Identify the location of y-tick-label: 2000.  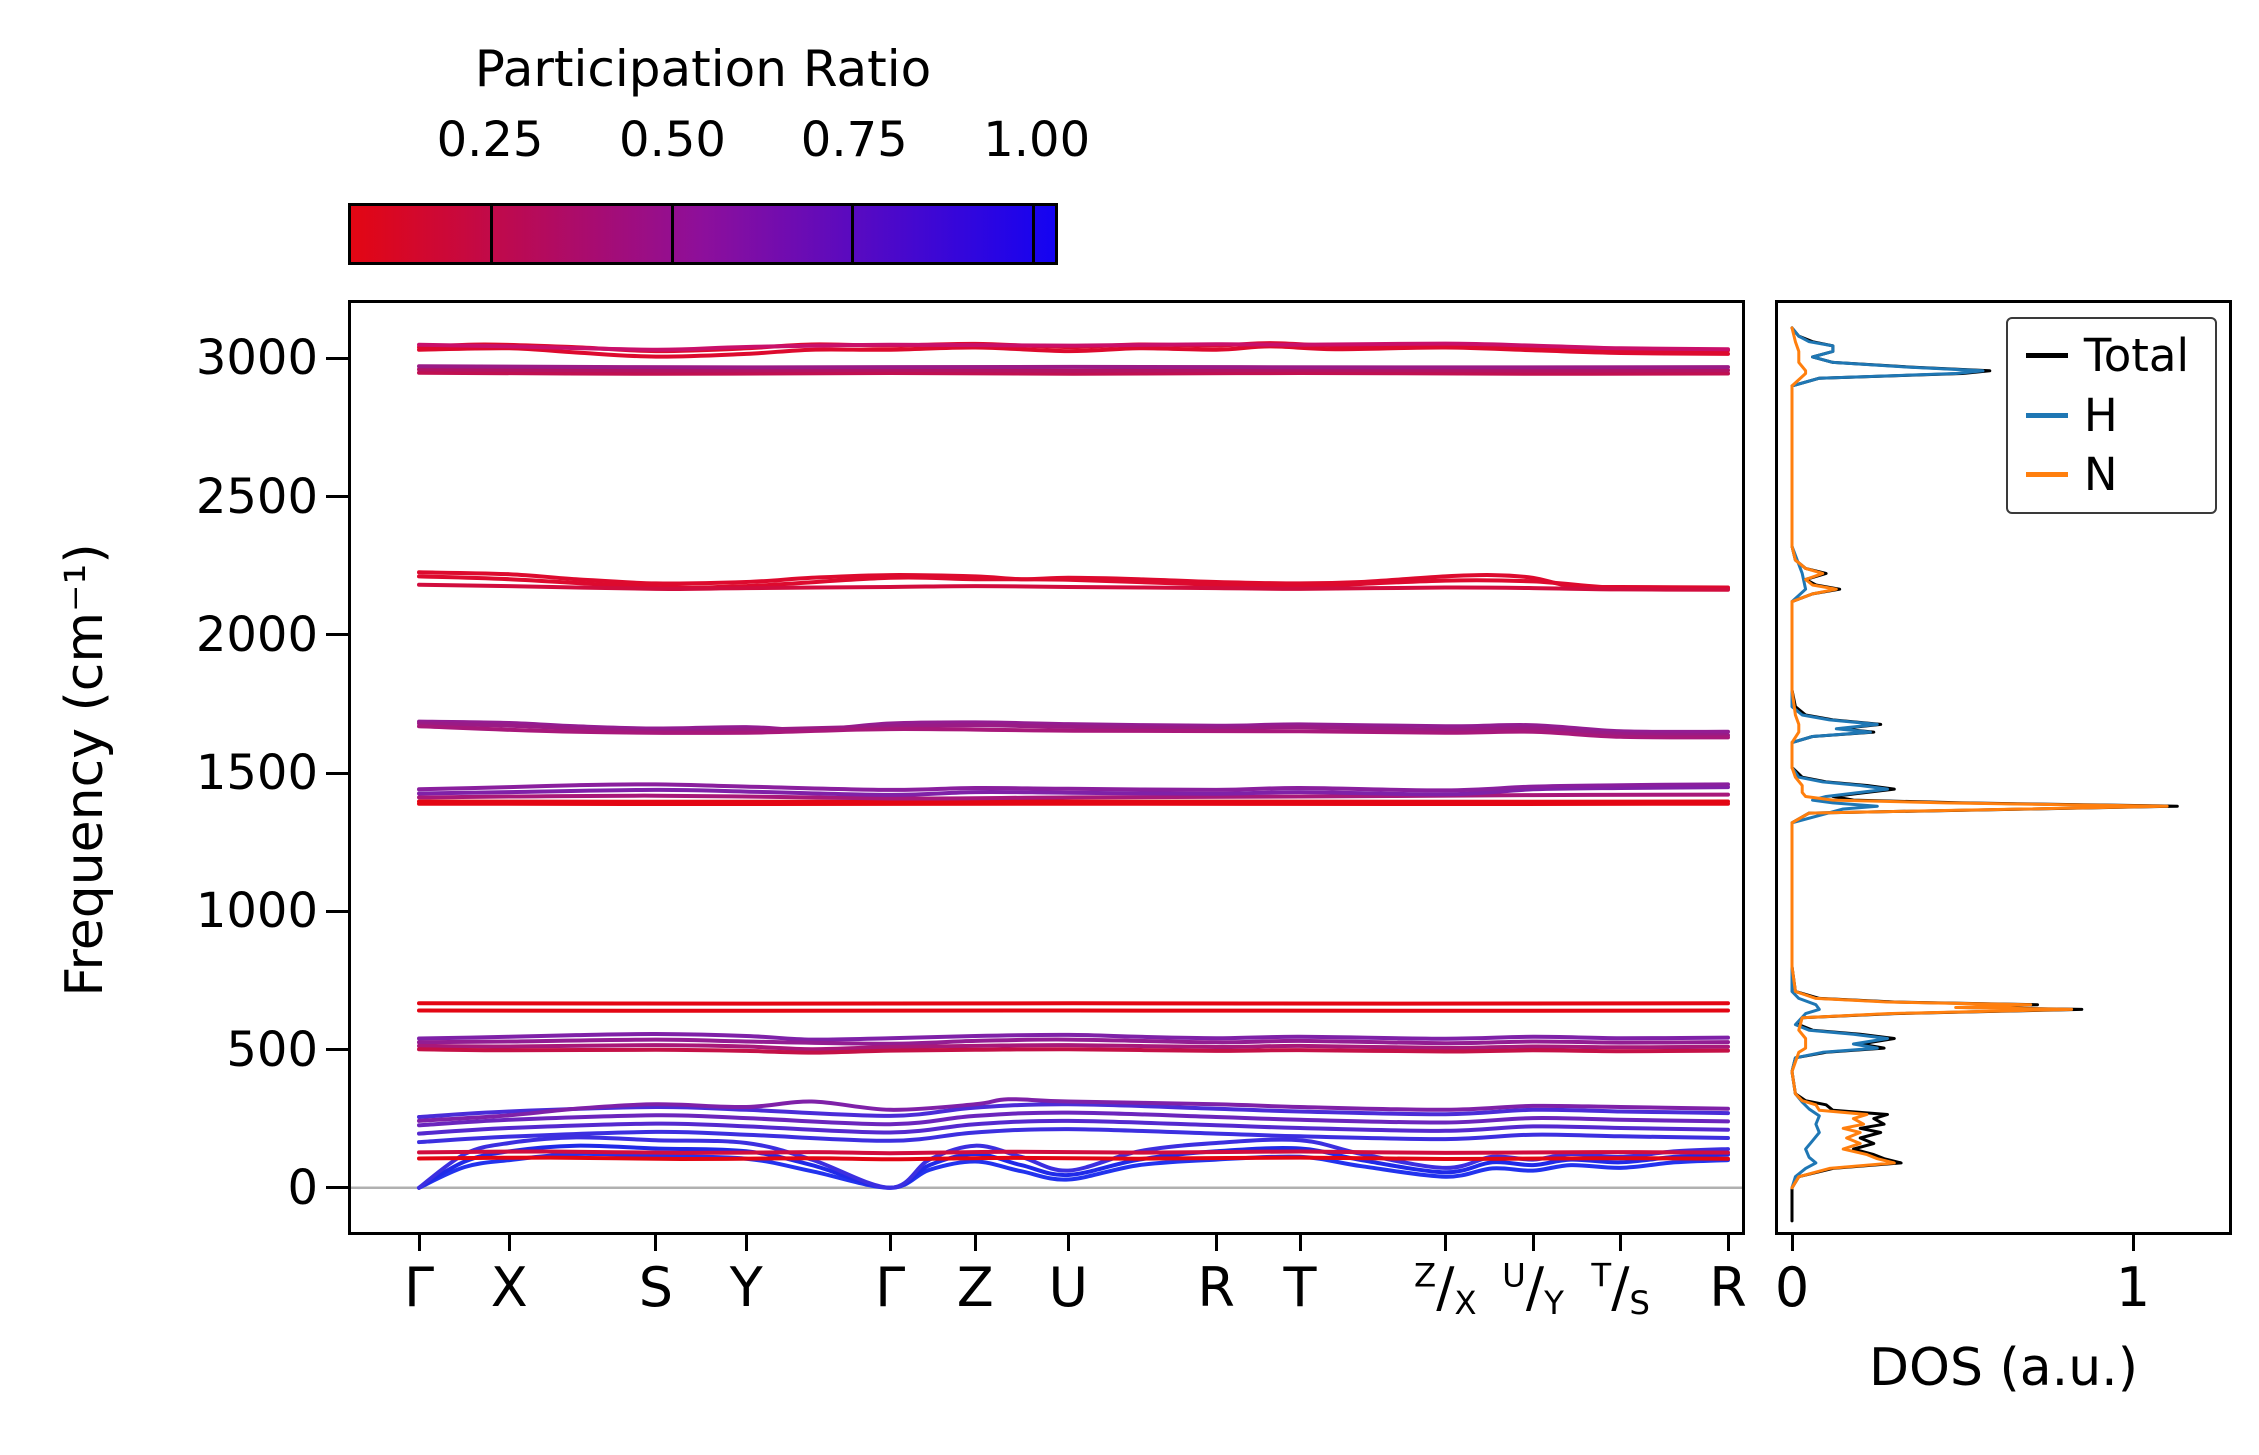
(256, 634).